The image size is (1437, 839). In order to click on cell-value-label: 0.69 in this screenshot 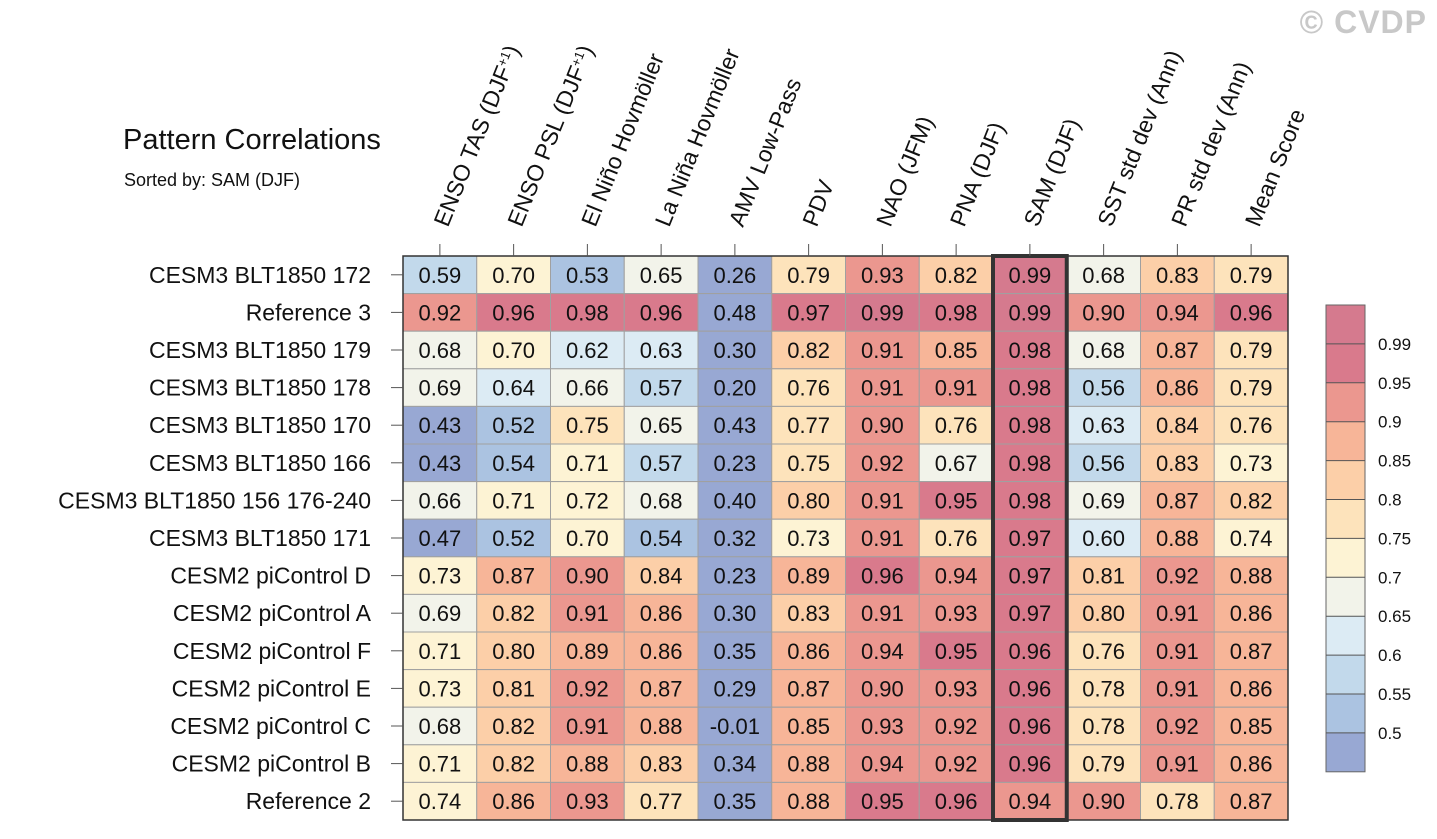, I will do `click(439, 388)`.